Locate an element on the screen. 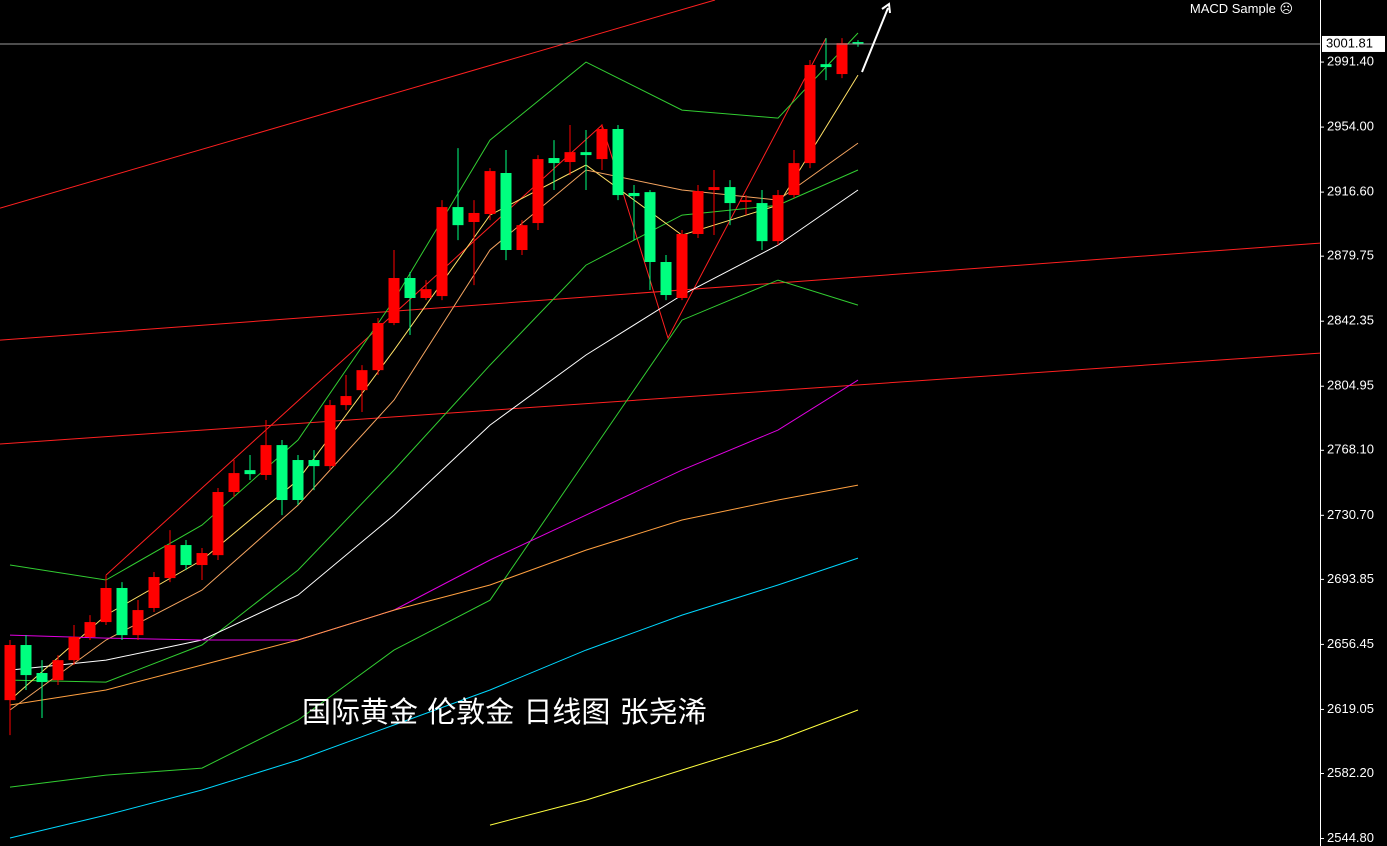 This screenshot has height=846, width=1387. y-tick-label: 2954.00 is located at coordinates (1350, 126).